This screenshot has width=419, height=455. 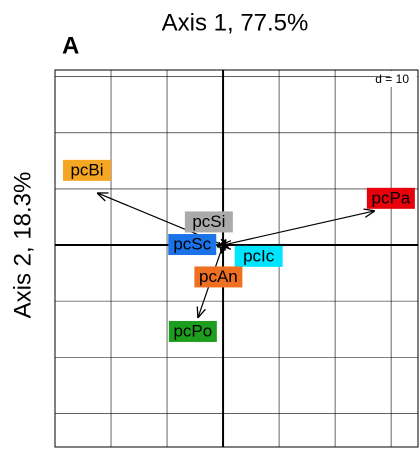 I want to click on point-label: pcSi, so click(x=208, y=221).